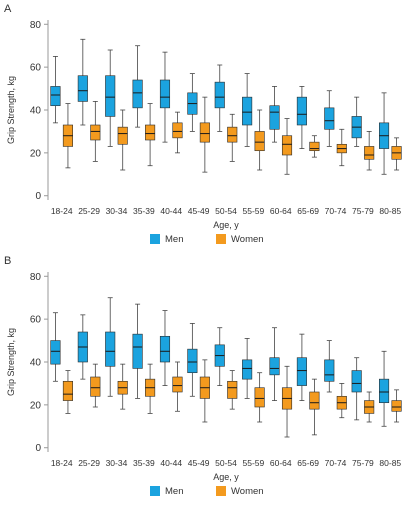 This screenshot has width=408, height=505. I want to click on x-tick-label: 65-69, so click(308, 463).